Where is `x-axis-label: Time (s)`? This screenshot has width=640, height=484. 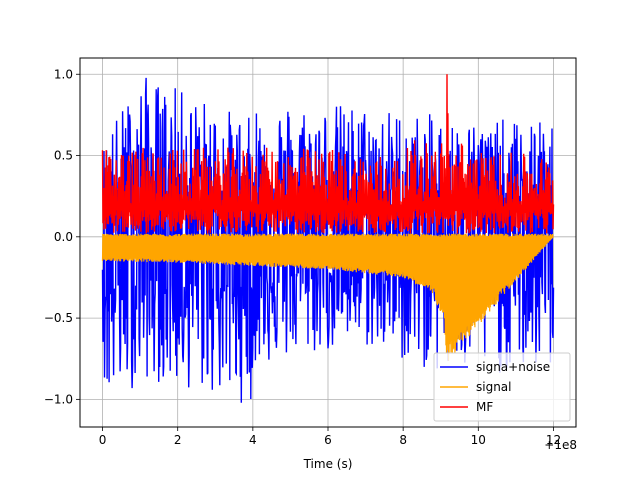 x-axis-label: Time (s) is located at coordinates (328, 464).